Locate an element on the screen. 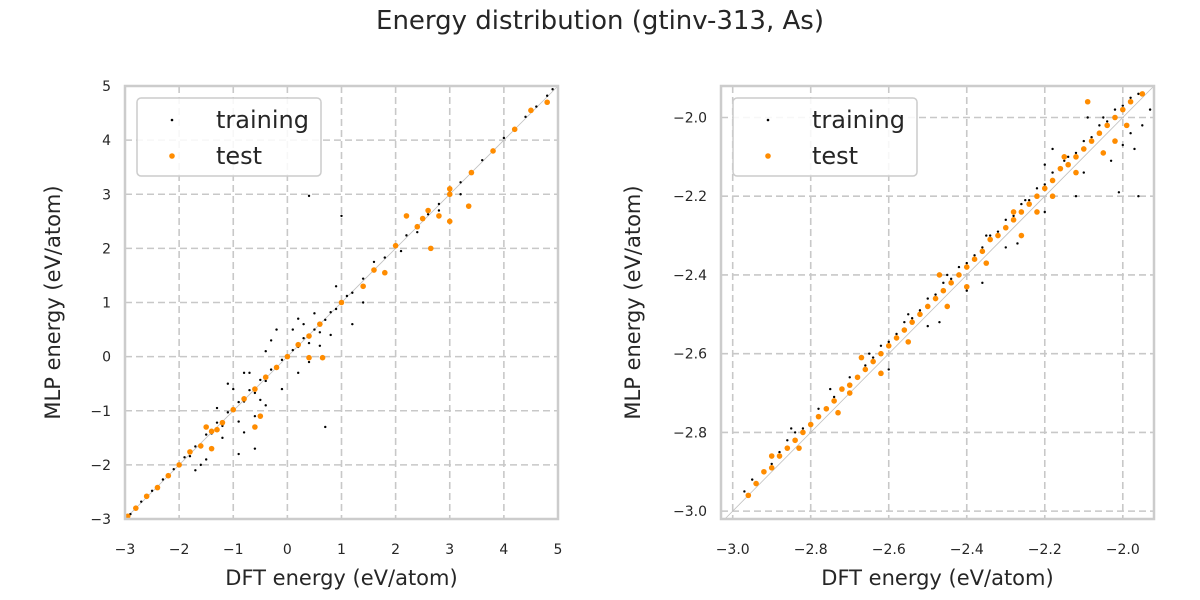 The height and width of the screenshot is (600, 1200). figure-title: Energy distribution (gtinv-313, As) is located at coordinates (600, 21).